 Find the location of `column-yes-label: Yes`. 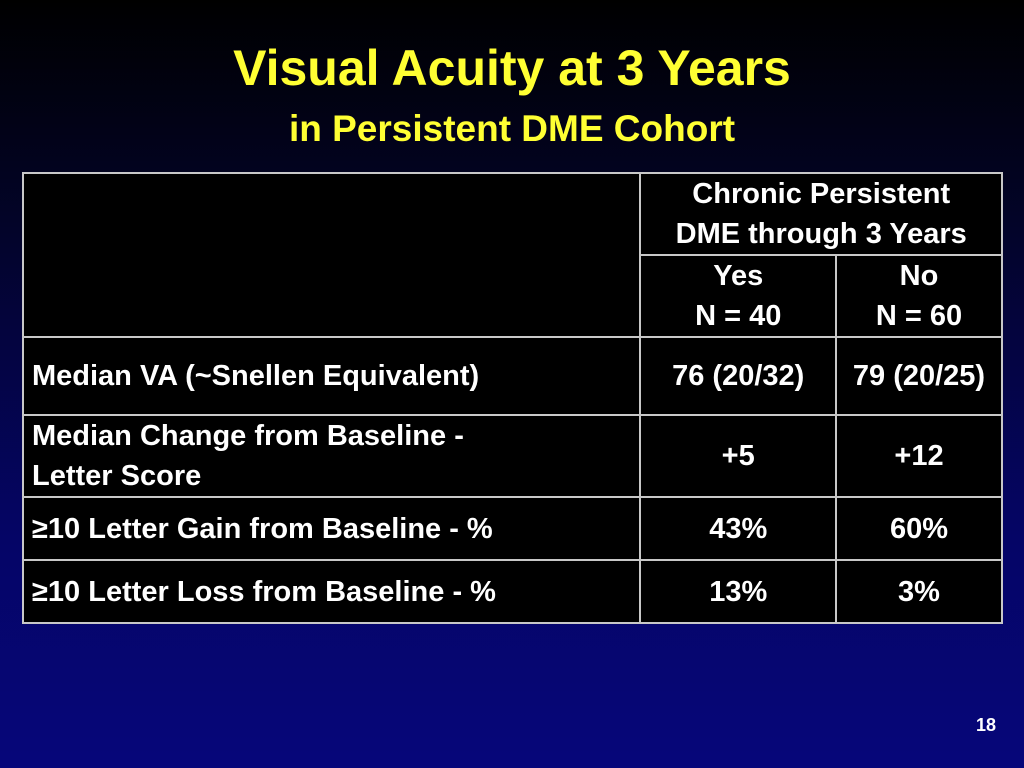

column-yes-label: Yes is located at coordinates (738, 276).